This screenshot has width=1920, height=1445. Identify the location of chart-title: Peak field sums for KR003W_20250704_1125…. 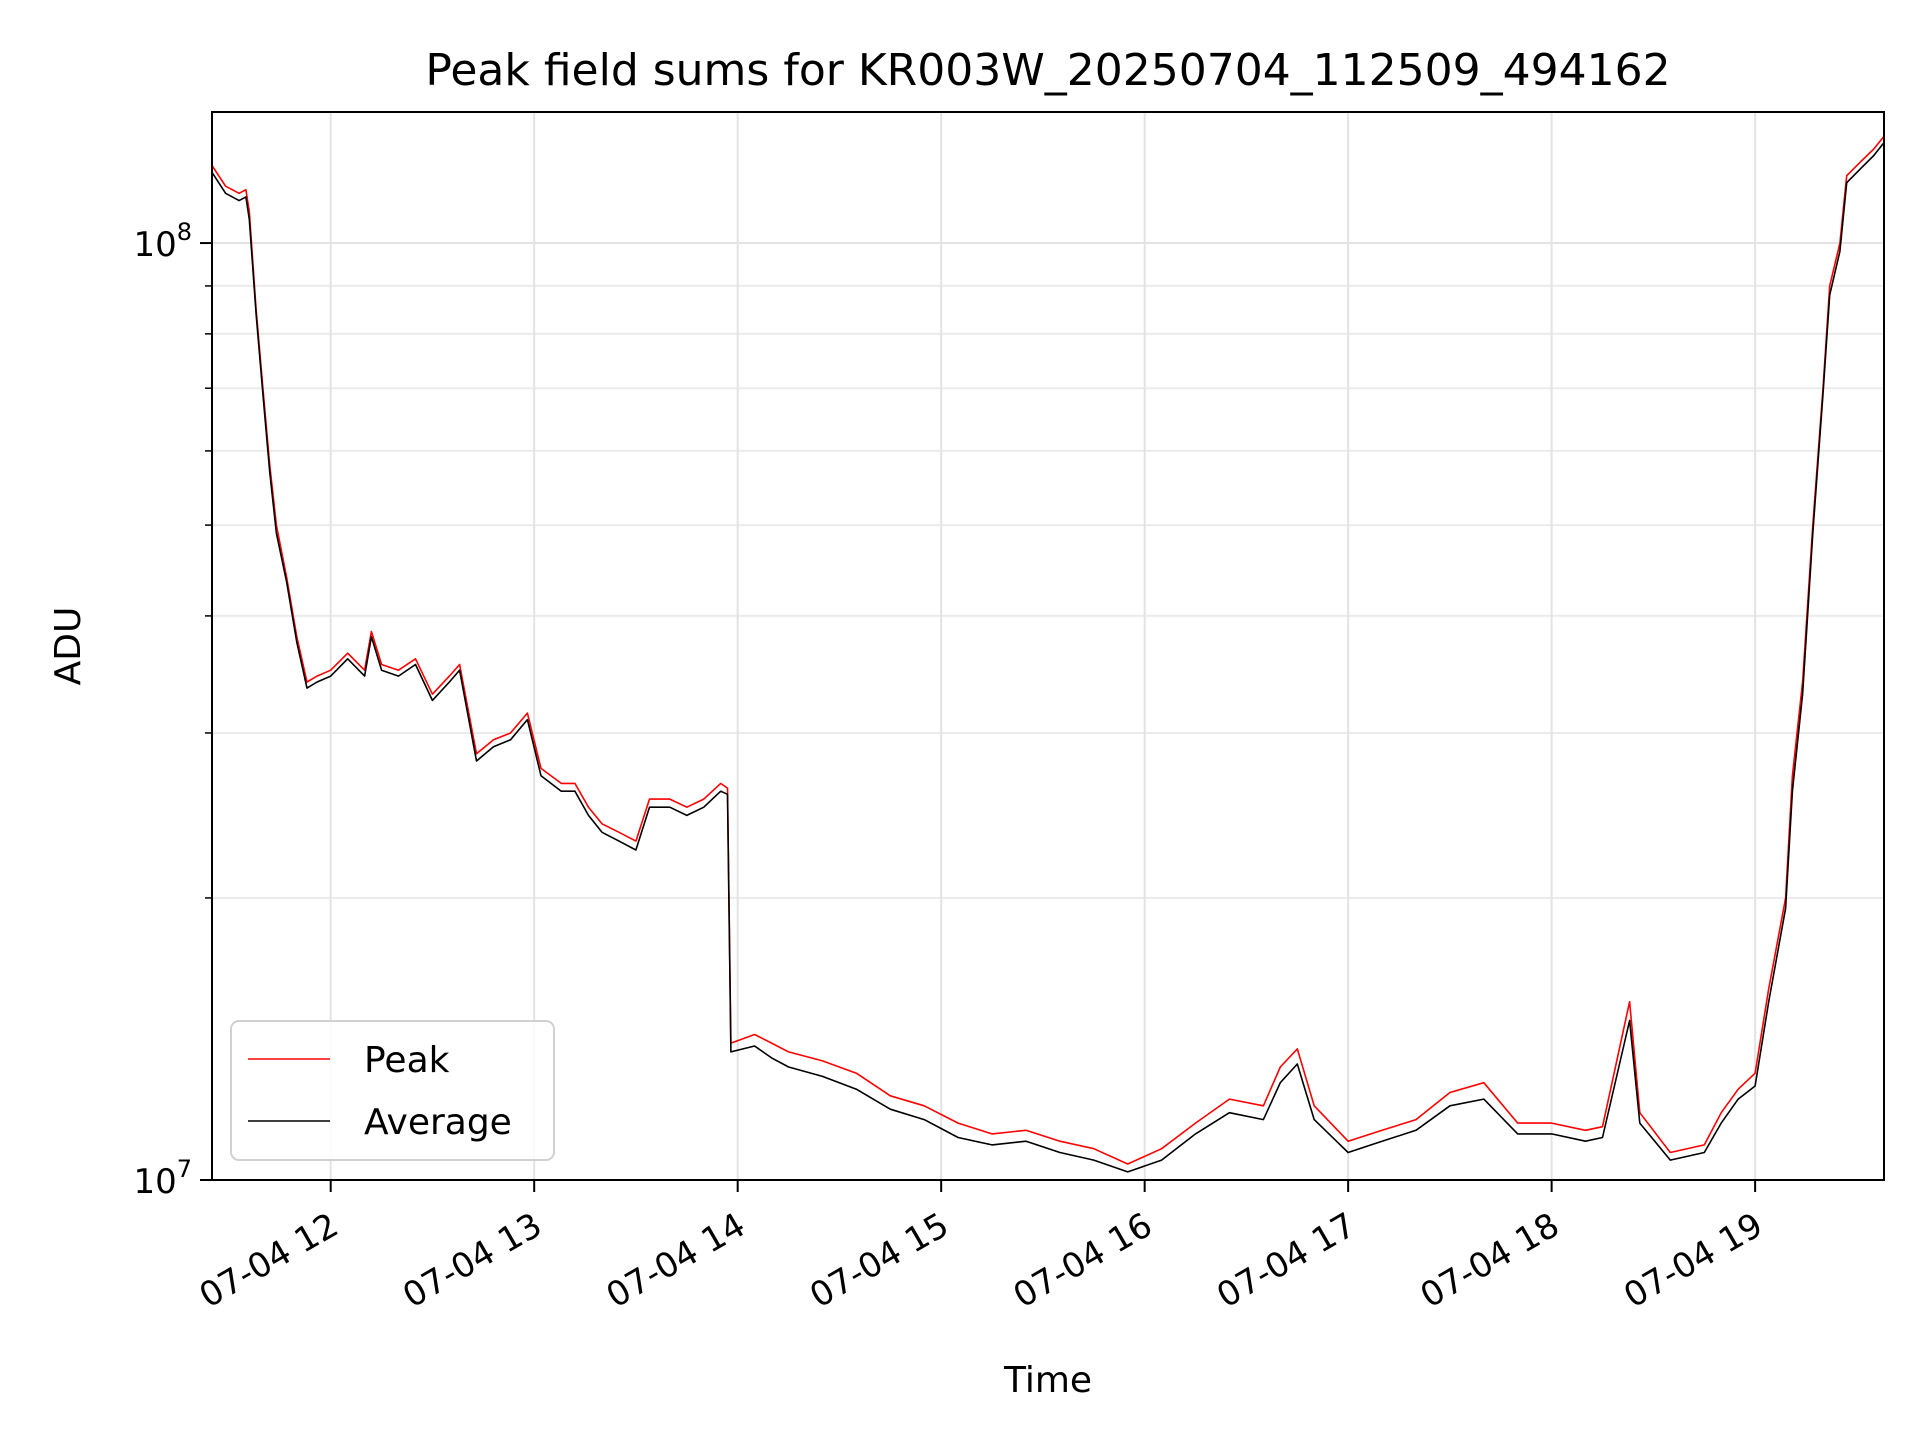
(1047, 70).